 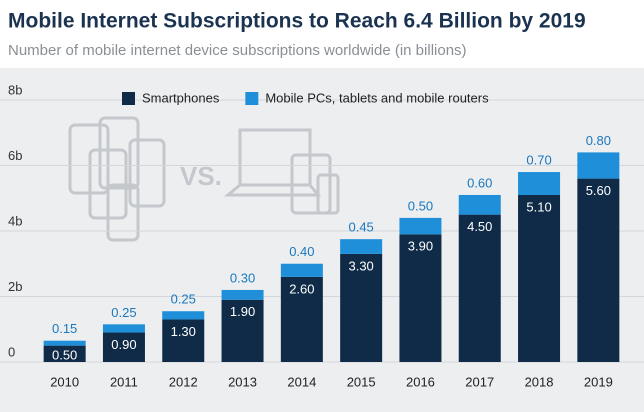 I want to click on y-tick-label: 4b, so click(x=15, y=220).